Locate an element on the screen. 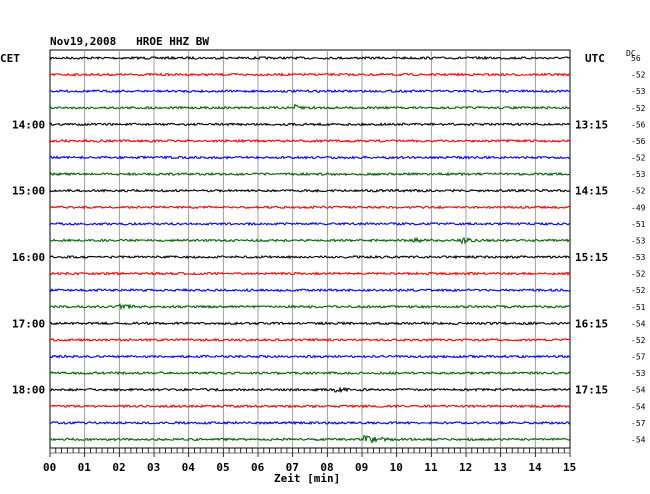  x-tick-label: 15 is located at coordinates (569, 467).